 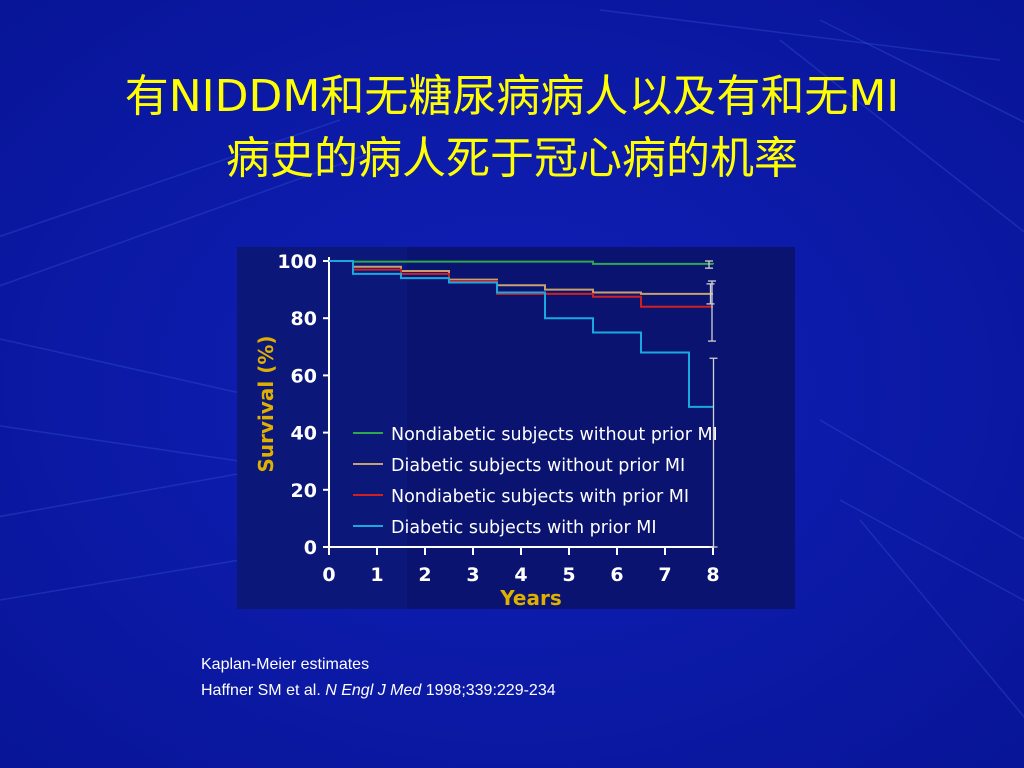 What do you see at coordinates (520, 575) in the screenshot?
I see `x-tick-label: 4` at bounding box center [520, 575].